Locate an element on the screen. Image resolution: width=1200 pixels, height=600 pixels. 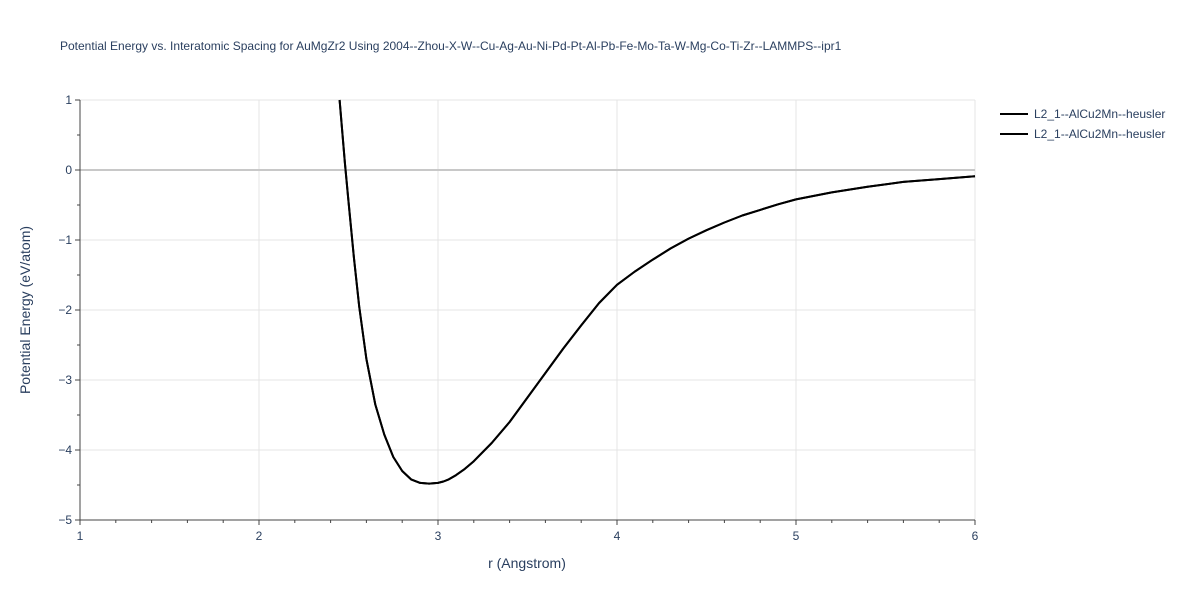
x-tick-label: 4 is located at coordinates (617, 536).